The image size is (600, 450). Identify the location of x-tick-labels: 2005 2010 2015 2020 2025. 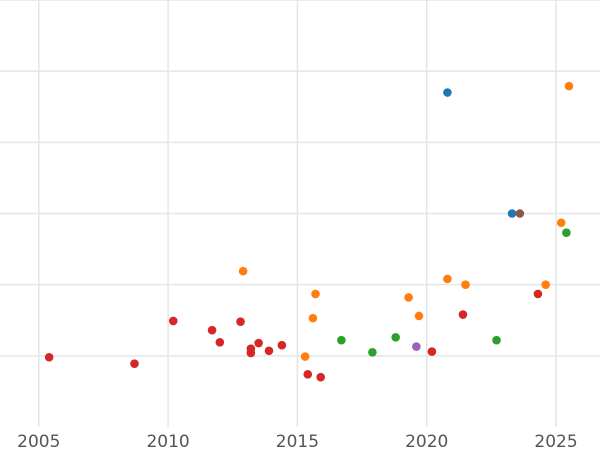
(297, 441).